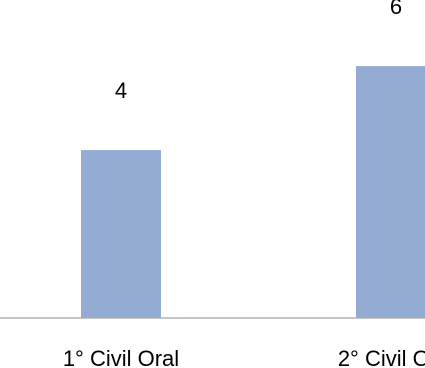  What do you see at coordinates (121, 90) in the screenshot?
I see `data-label-1: 4` at bounding box center [121, 90].